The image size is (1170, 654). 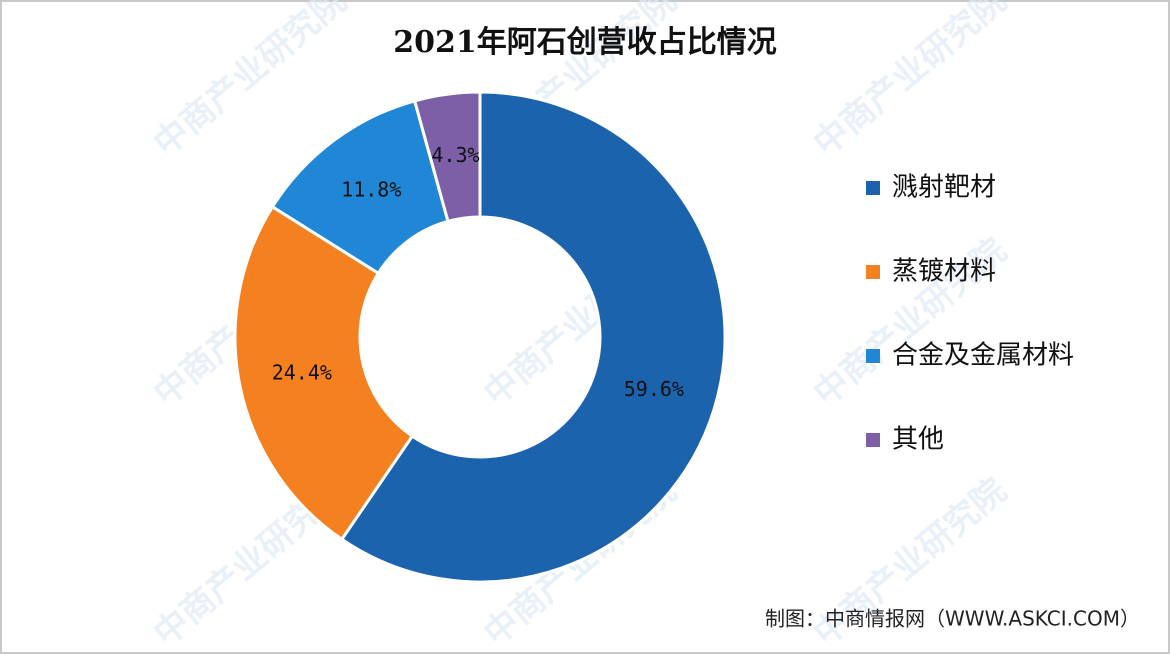 I want to click on data-label: 24.4%, so click(x=302, y=373).